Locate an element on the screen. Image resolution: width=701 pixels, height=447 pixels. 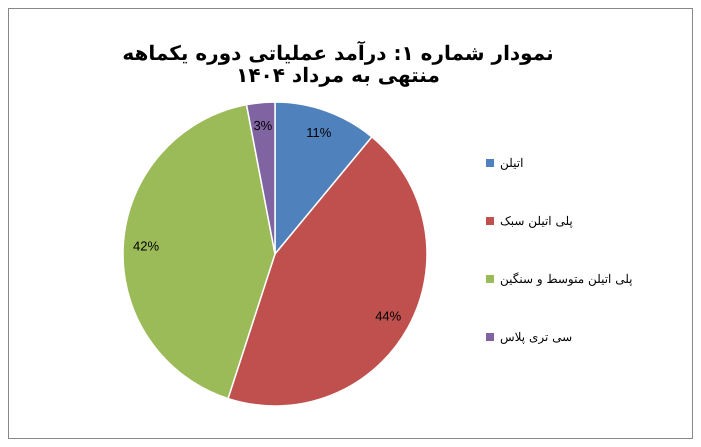
data-label: 42% is located at coordinates (146, 246).